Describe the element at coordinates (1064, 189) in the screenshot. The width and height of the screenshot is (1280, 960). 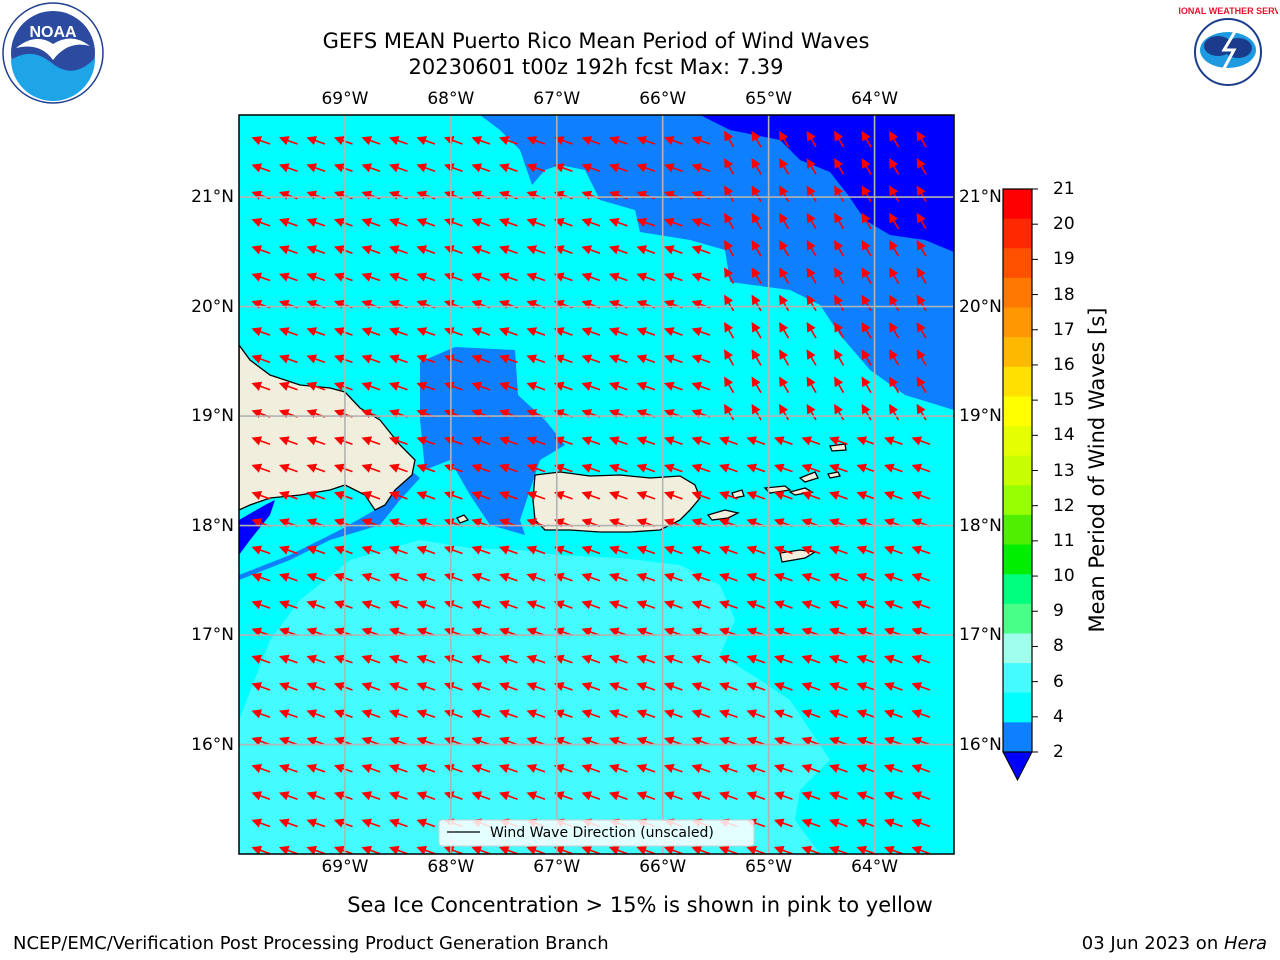
I see `colorbar-tick-label: 21` at that location.